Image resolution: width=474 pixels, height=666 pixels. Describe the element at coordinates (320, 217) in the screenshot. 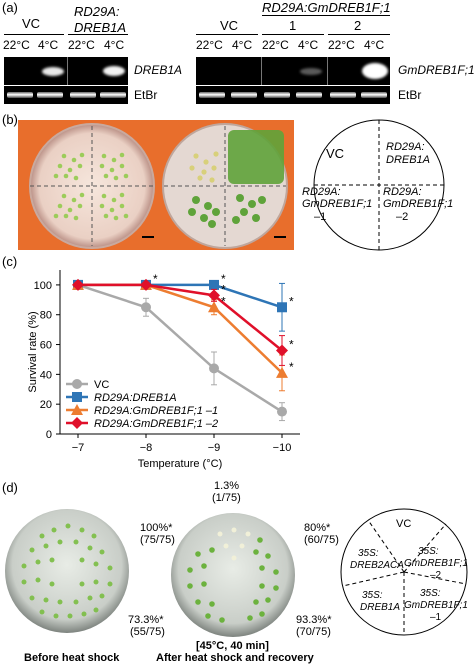

I see `plate-map-rd-gm1-3: –1` at that location.